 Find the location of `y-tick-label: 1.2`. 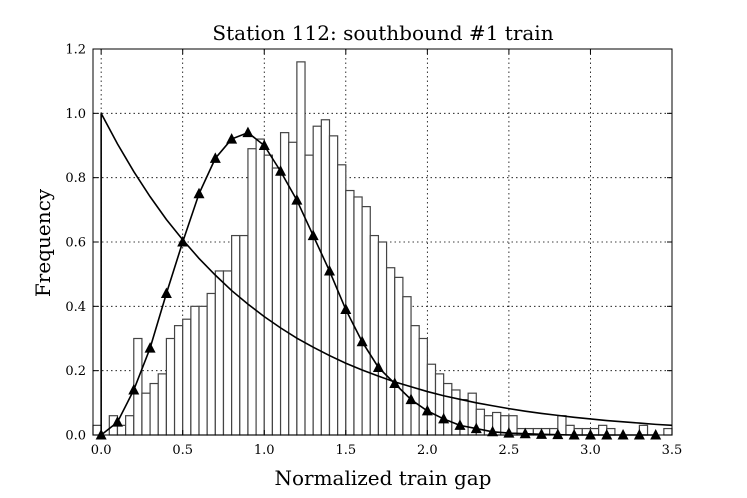

y-tick-label: 1.2 is located at coordinates (75, 50).